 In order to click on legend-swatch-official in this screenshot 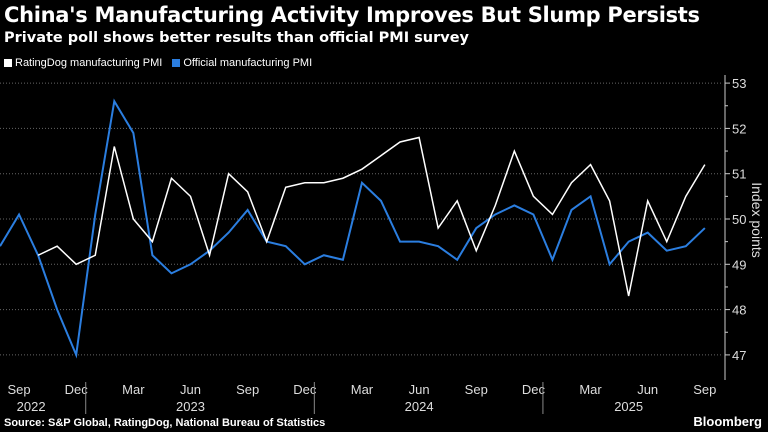, I will do `click(176, 63)`.